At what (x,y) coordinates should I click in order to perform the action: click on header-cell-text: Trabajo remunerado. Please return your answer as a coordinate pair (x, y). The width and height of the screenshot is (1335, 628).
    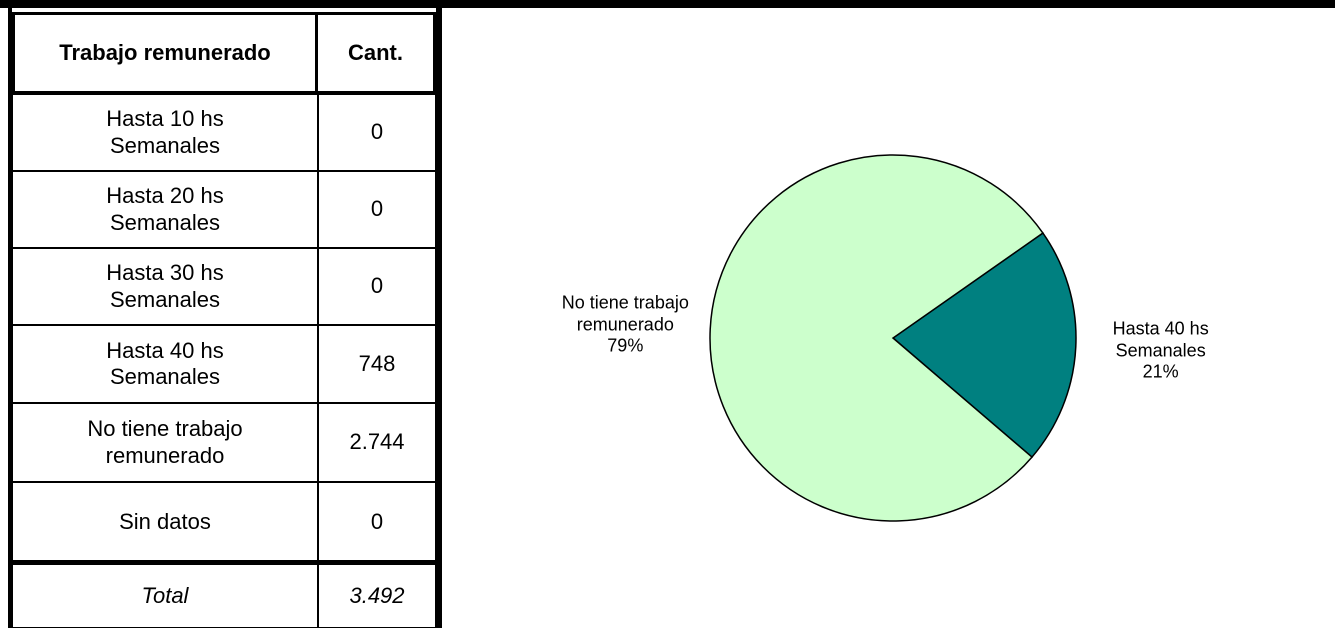
    Looking at the image, I should click on (165, 52).